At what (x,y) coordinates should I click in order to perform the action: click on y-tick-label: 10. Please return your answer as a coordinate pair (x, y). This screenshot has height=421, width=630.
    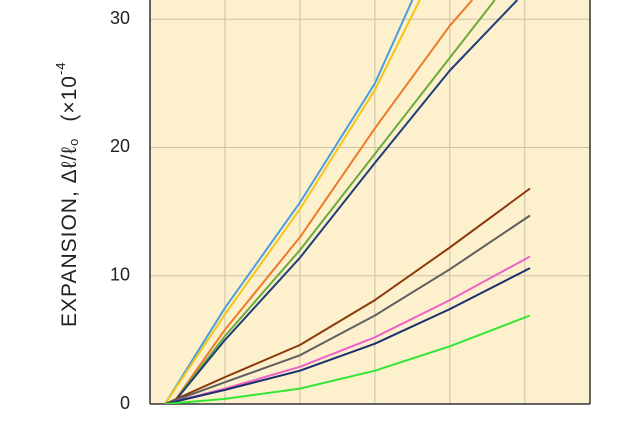
    Looking at the image, I should click on (120, 274).